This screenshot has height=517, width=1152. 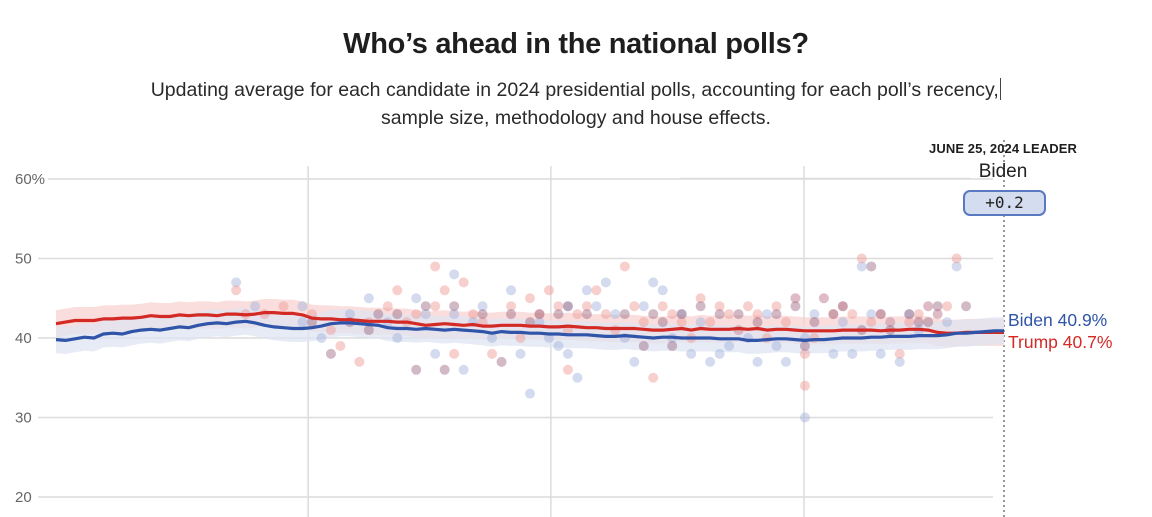 I want to click on confidence-bands, so click(x=530, y=326).